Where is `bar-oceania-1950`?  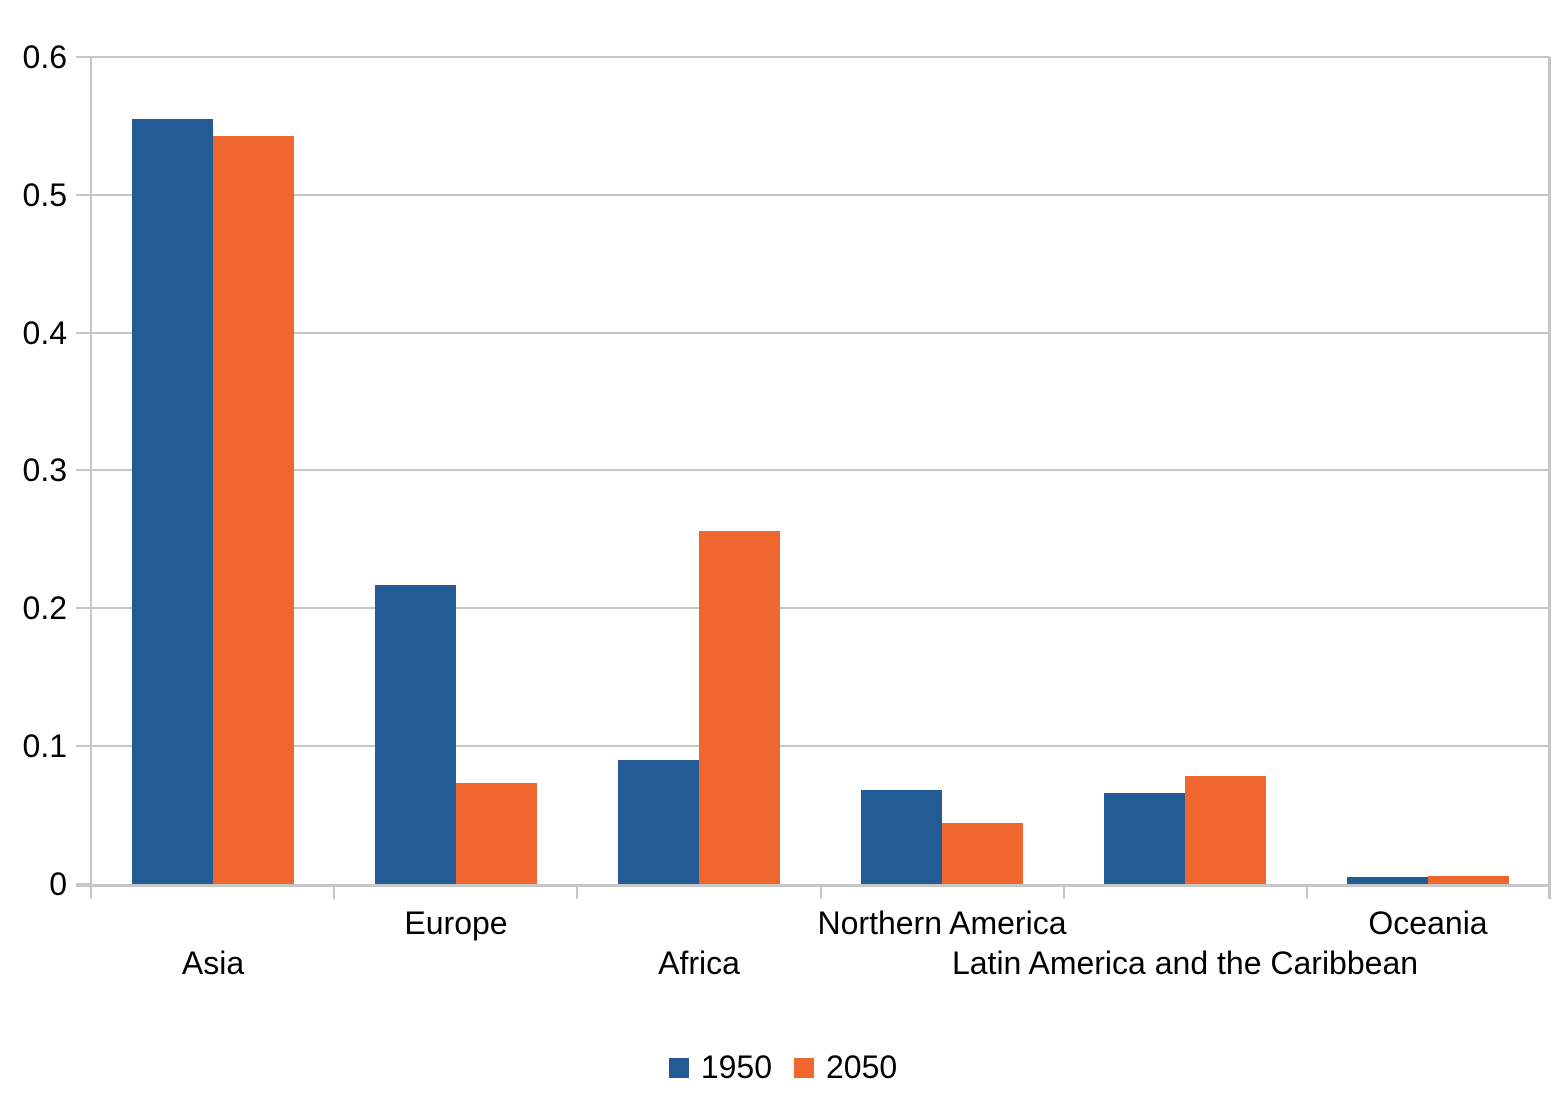 bar-oceania-1950 is located at coordinates (1387, 880).